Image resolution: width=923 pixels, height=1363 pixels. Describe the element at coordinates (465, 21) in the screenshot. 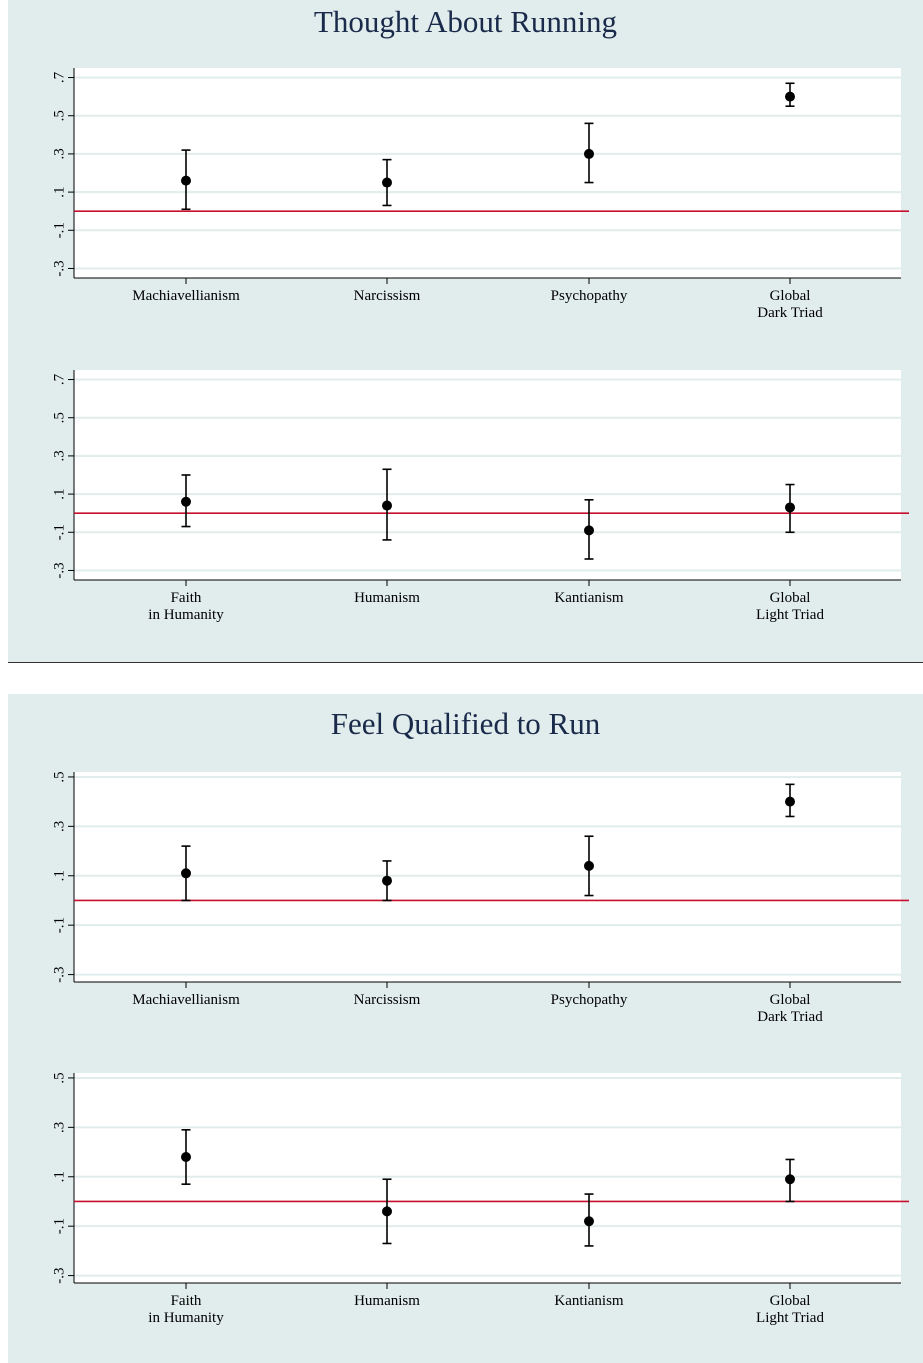

I see `figure-title: Thought About Running` at that location.